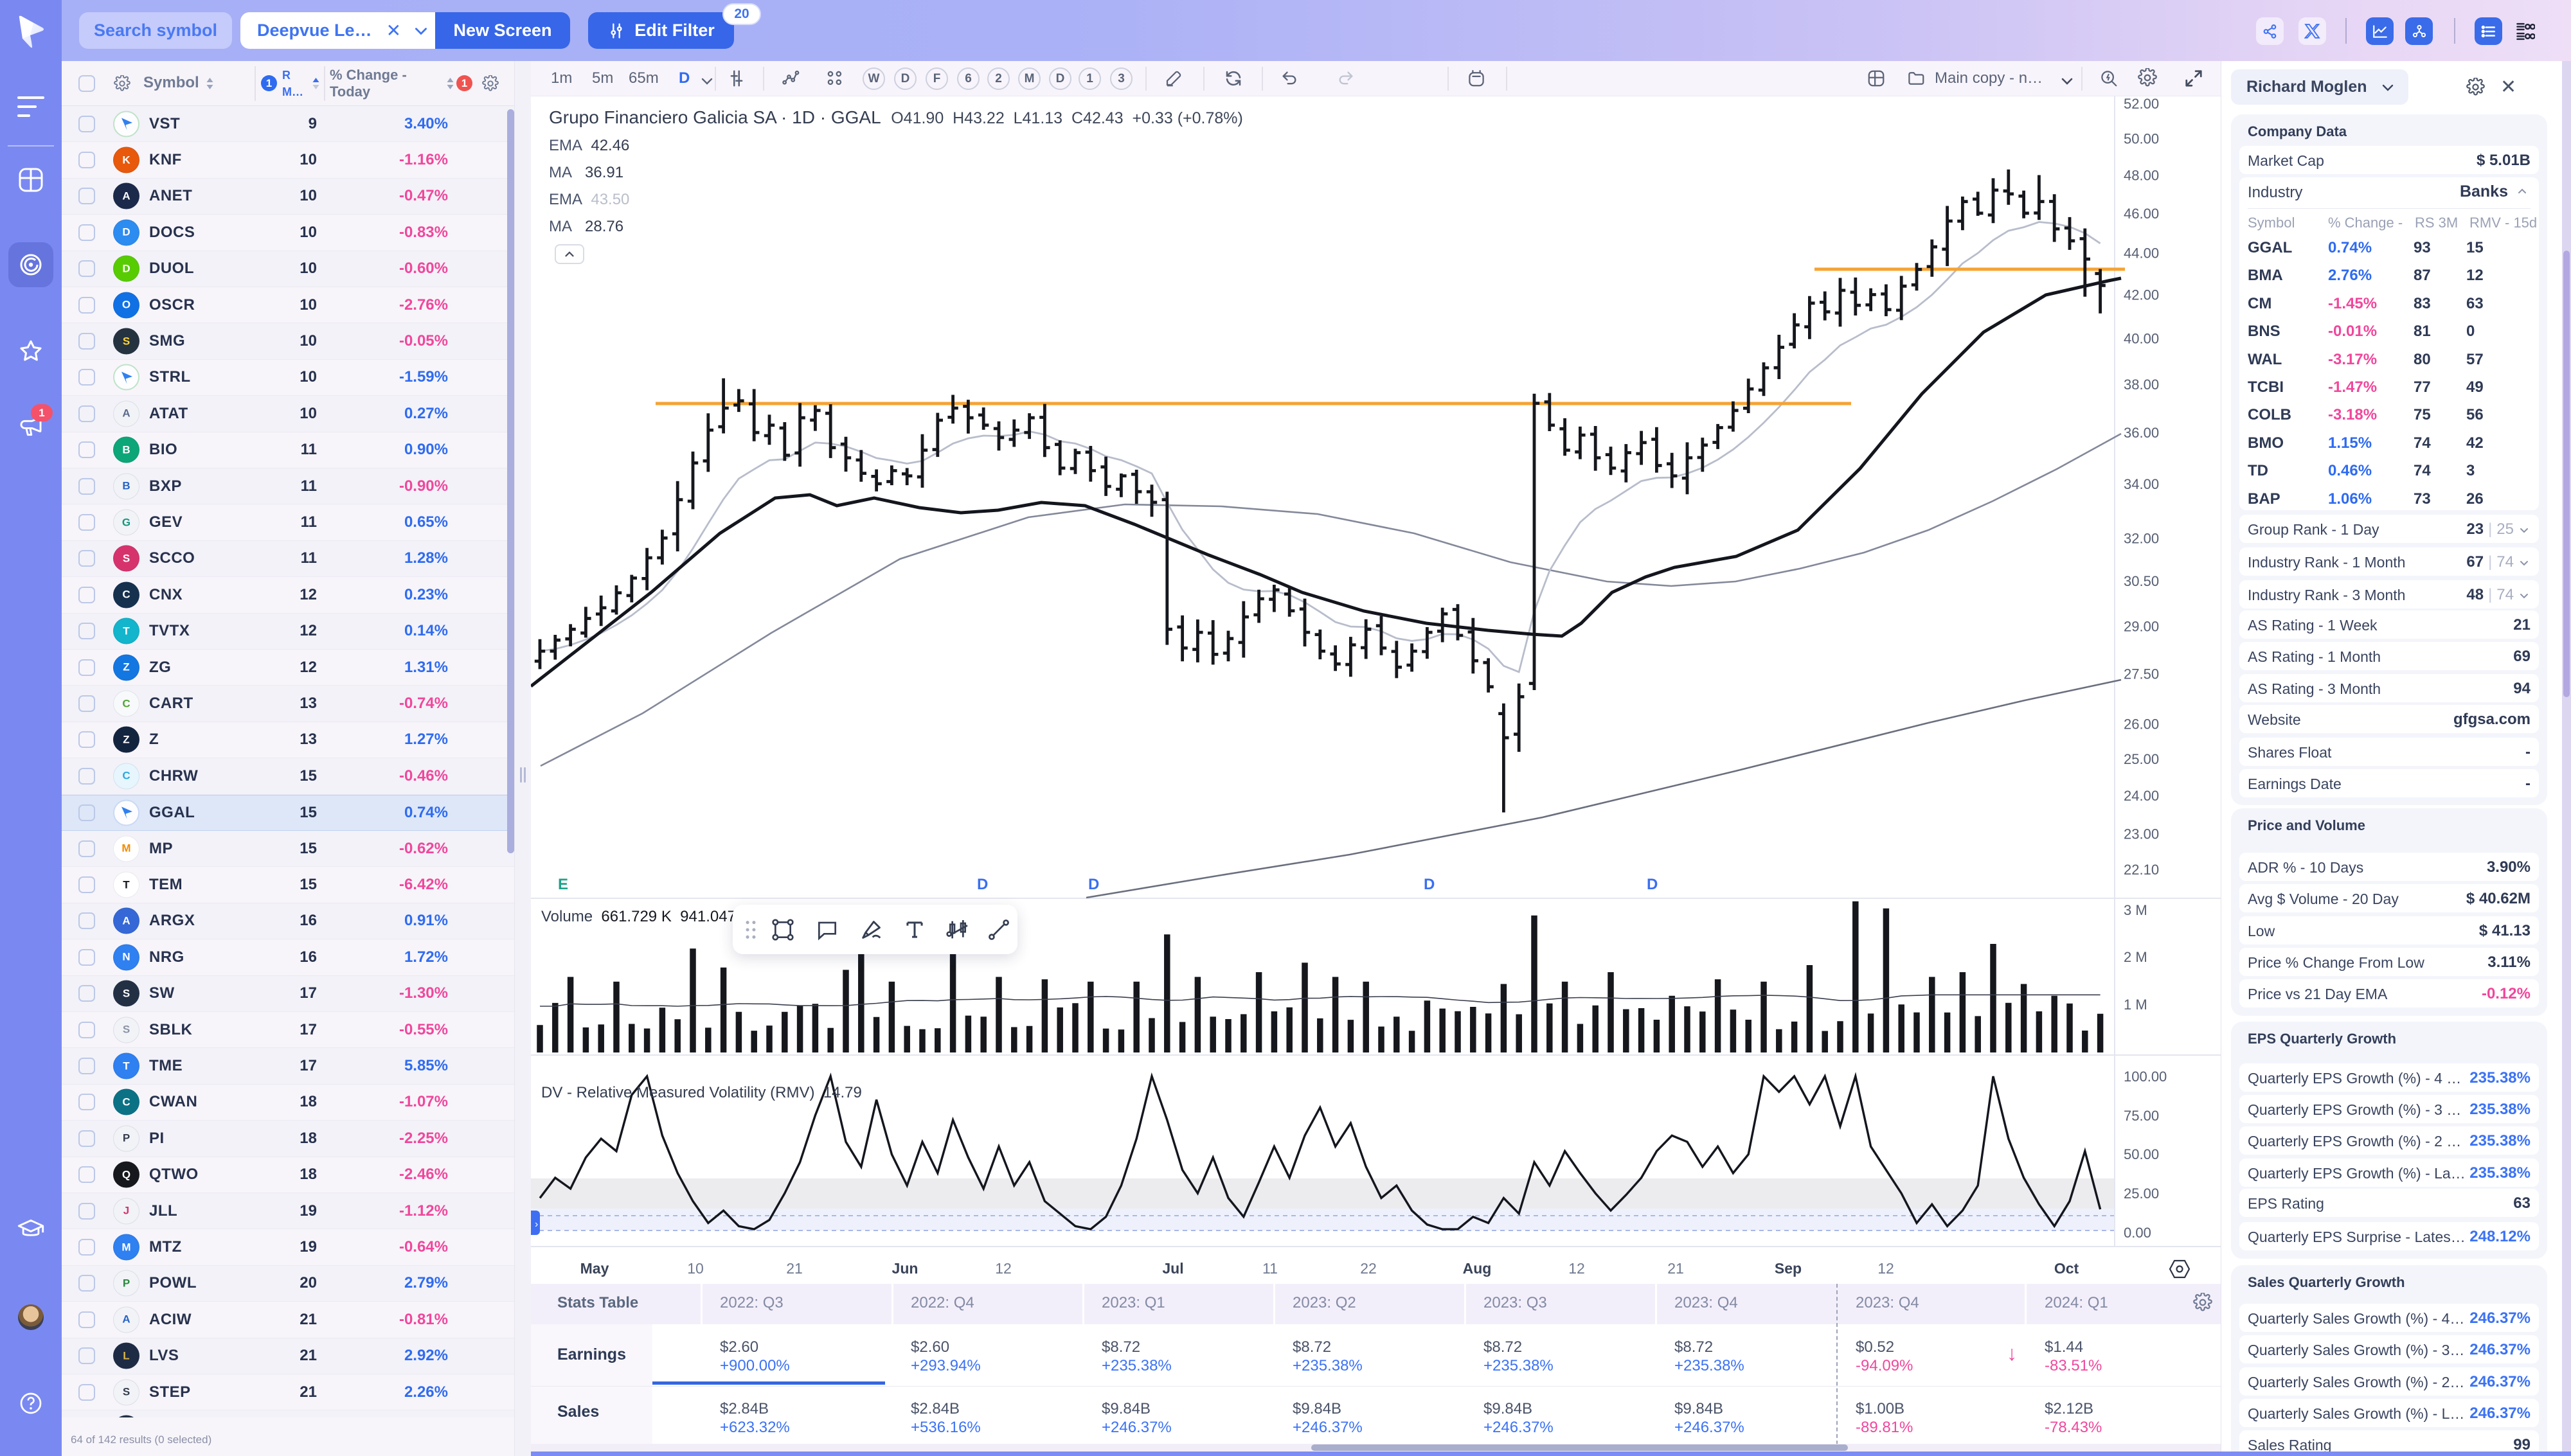  I want to click on svg-text: 10, so click(695, 1268).